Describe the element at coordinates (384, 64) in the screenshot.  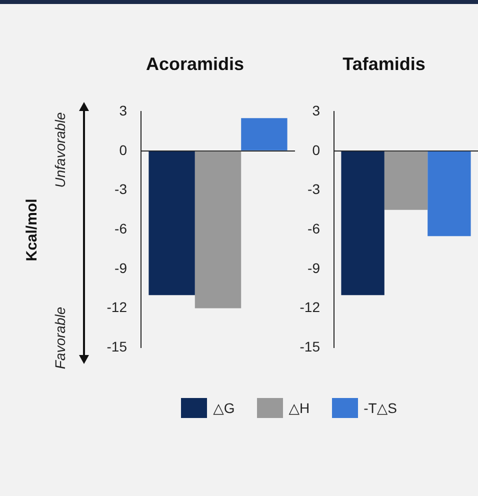
I see `chart-title: Tafamidis` at that location.